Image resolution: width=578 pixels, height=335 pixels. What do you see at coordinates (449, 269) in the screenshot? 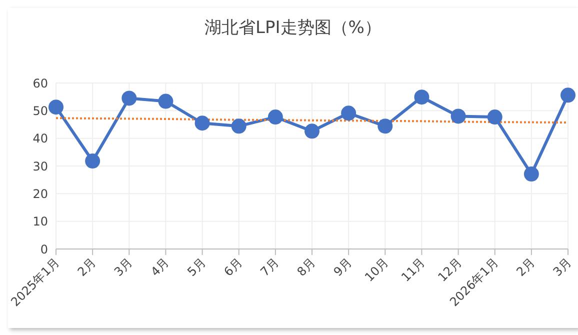
I see `x-tick-label: 12月` at bounding box center [449, 269].